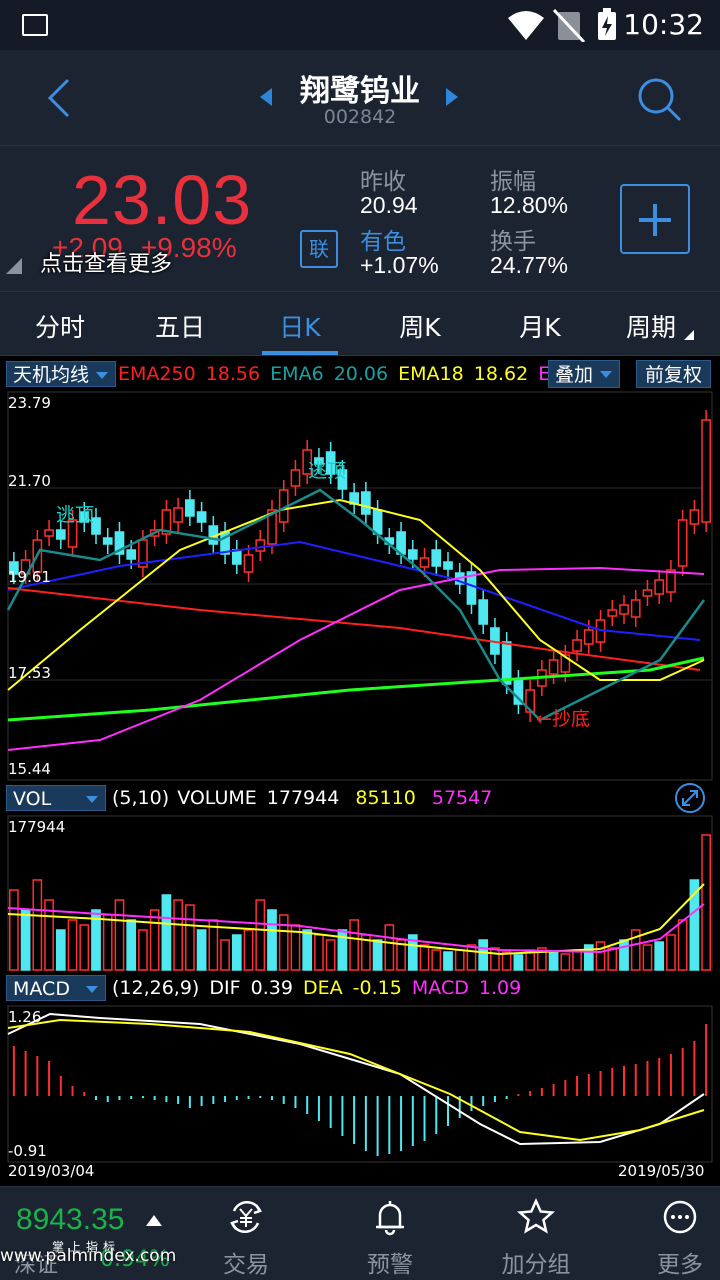 The image size is (720, 1280). Describe the element at coordinates (452, 97) in the screenshot. I see `next-stock-arrow-icon` at that location.